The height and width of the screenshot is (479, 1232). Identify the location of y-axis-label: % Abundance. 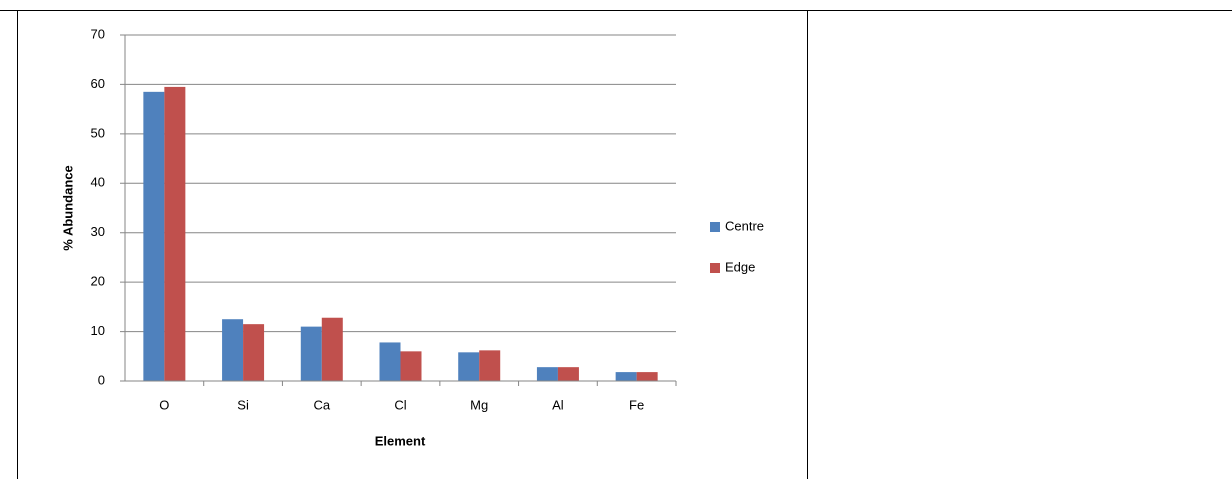
(67, 207).